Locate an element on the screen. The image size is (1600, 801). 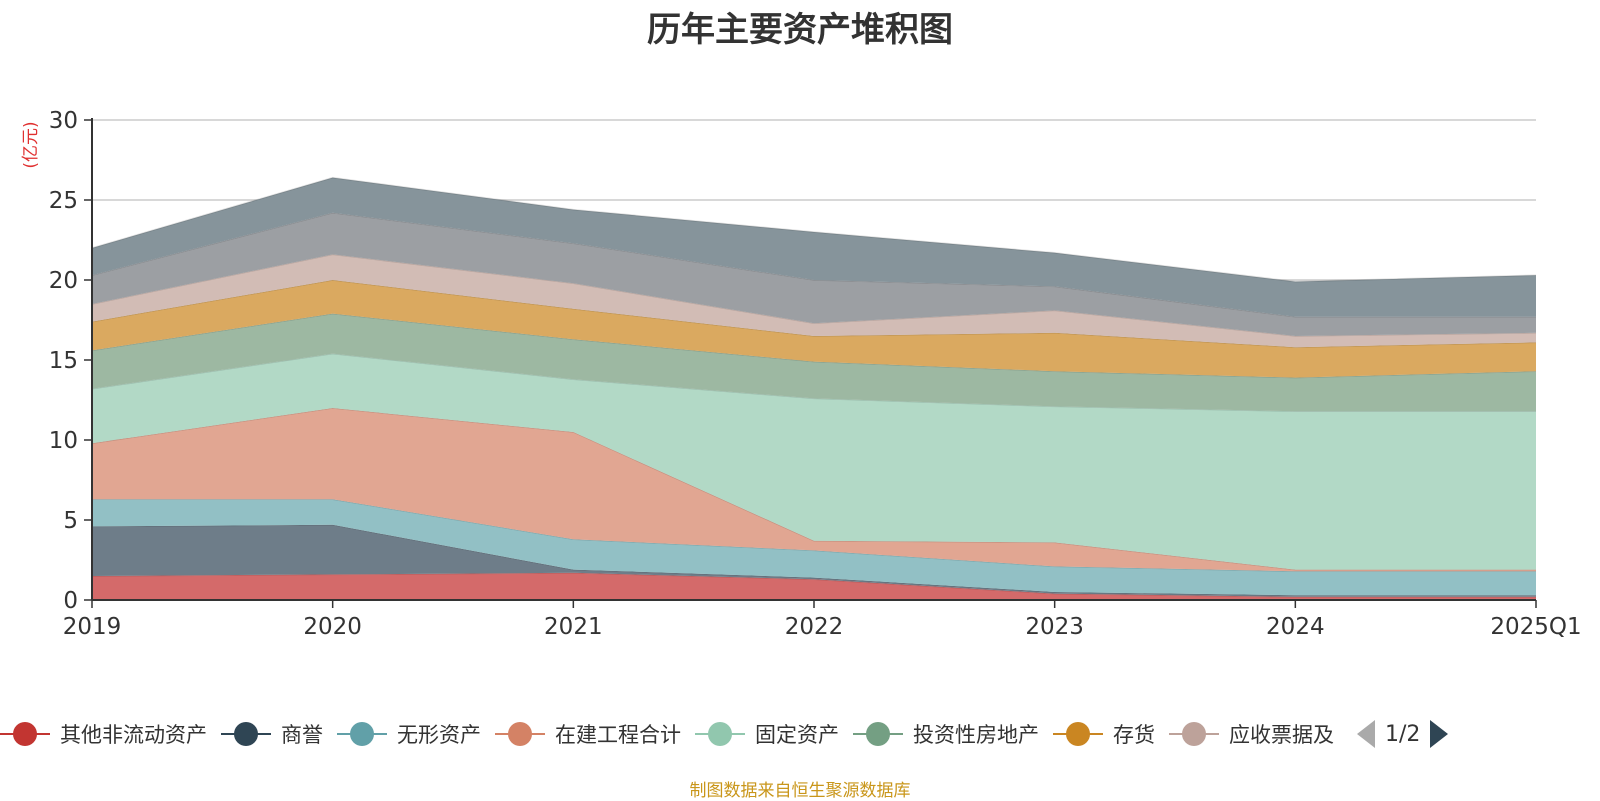
legend-label: 存货 is located at coordinates (1134, 735).